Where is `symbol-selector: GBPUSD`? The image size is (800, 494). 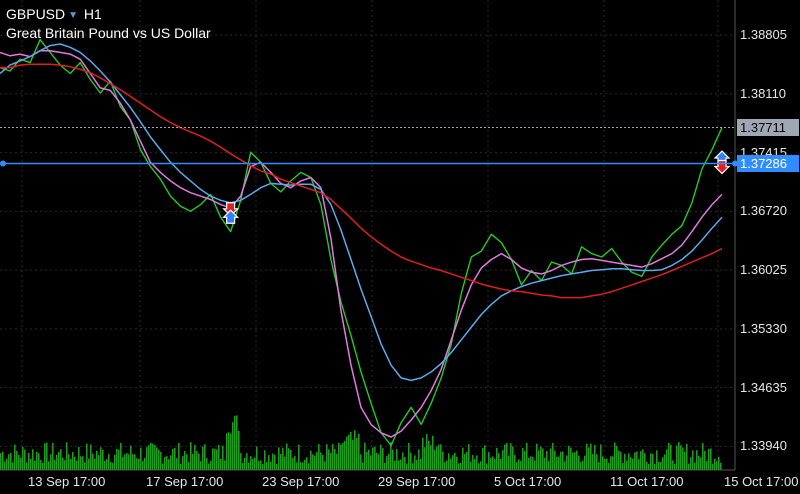
symbol-selector: GBPUSD is located at coordinates (36, 14).